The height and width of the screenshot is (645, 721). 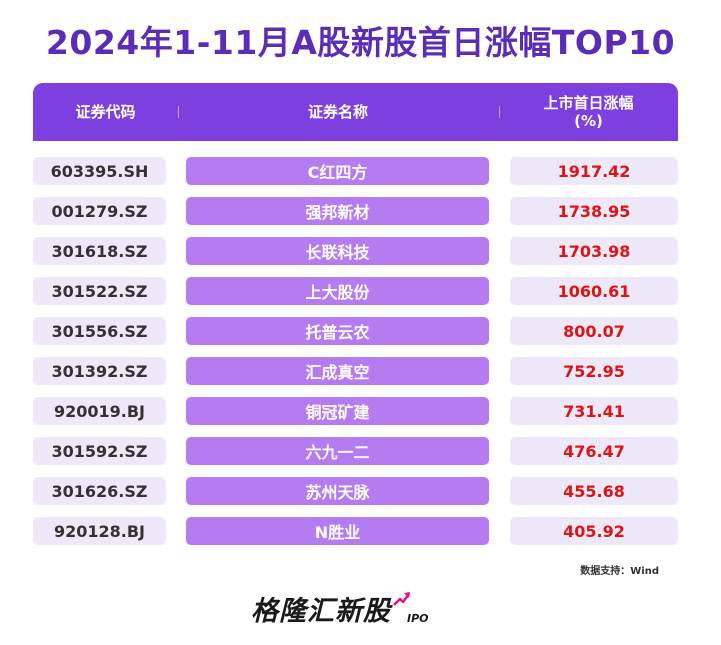 What do you see at coordinates (99, 291) in the screenshot?
I see `stock-code-cell: 301522.SZ` at bounding box center [99, 291].